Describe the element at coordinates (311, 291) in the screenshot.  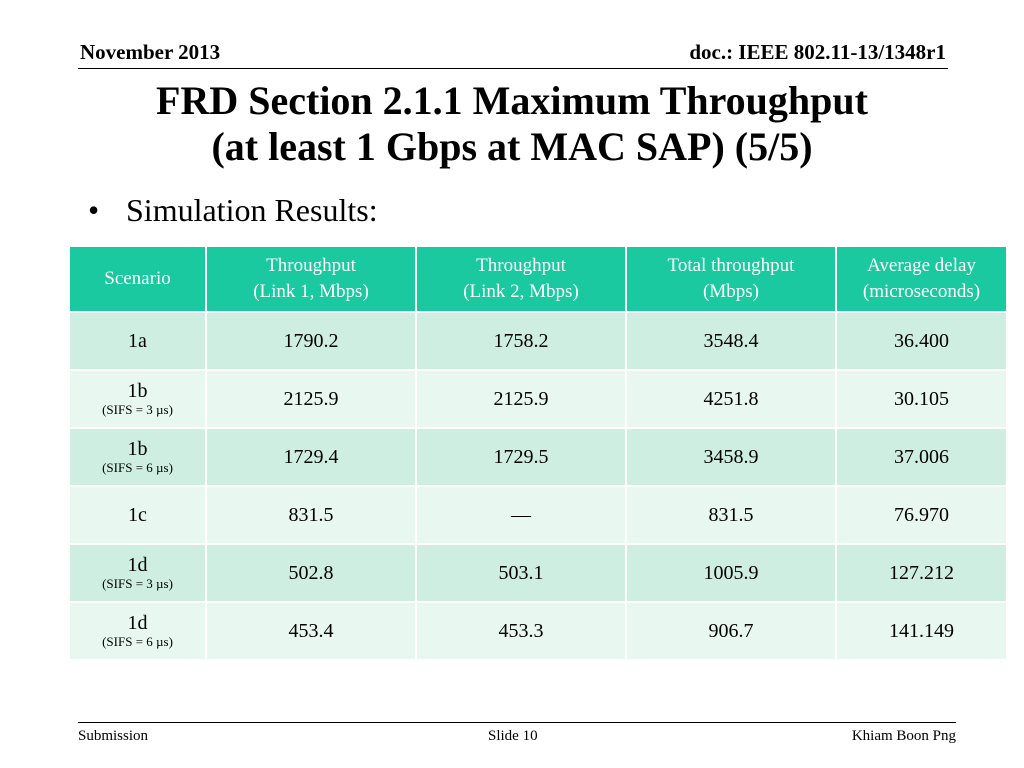
I see `column-header-line2: (Link 1, Mbps)` at that location.